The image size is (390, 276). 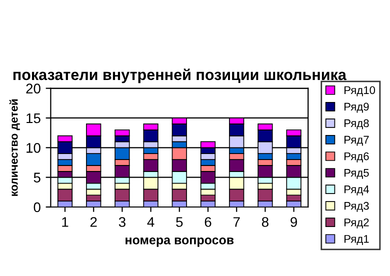 I want to click on y-tick-label: 0, so click(x=37, y=207).